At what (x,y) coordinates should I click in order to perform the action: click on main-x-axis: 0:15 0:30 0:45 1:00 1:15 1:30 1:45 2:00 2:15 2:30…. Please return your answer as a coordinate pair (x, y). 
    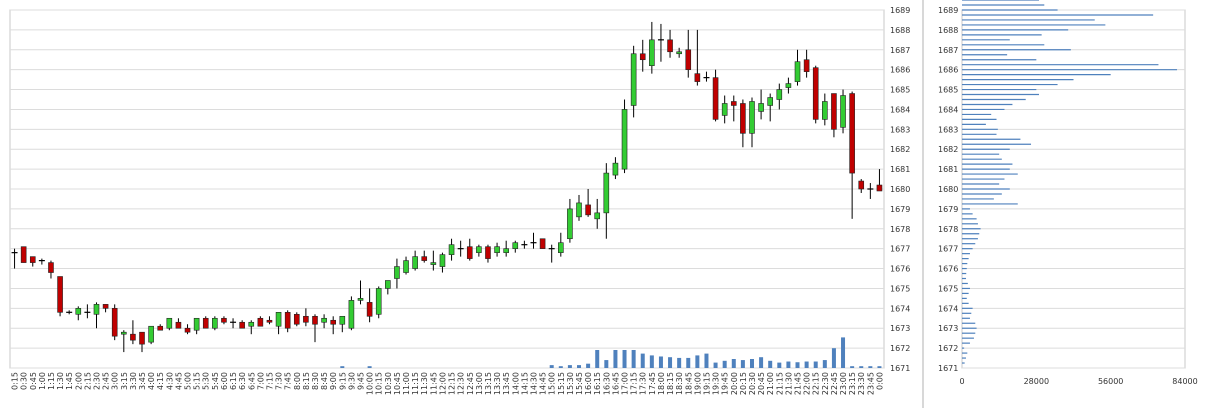
    Looking at the image, I should click on (448, 383).